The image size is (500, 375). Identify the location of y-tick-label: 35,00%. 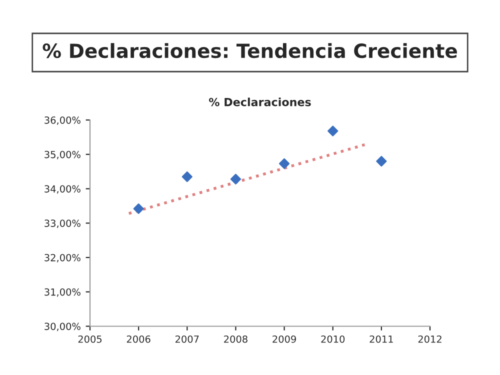
(62, 155).